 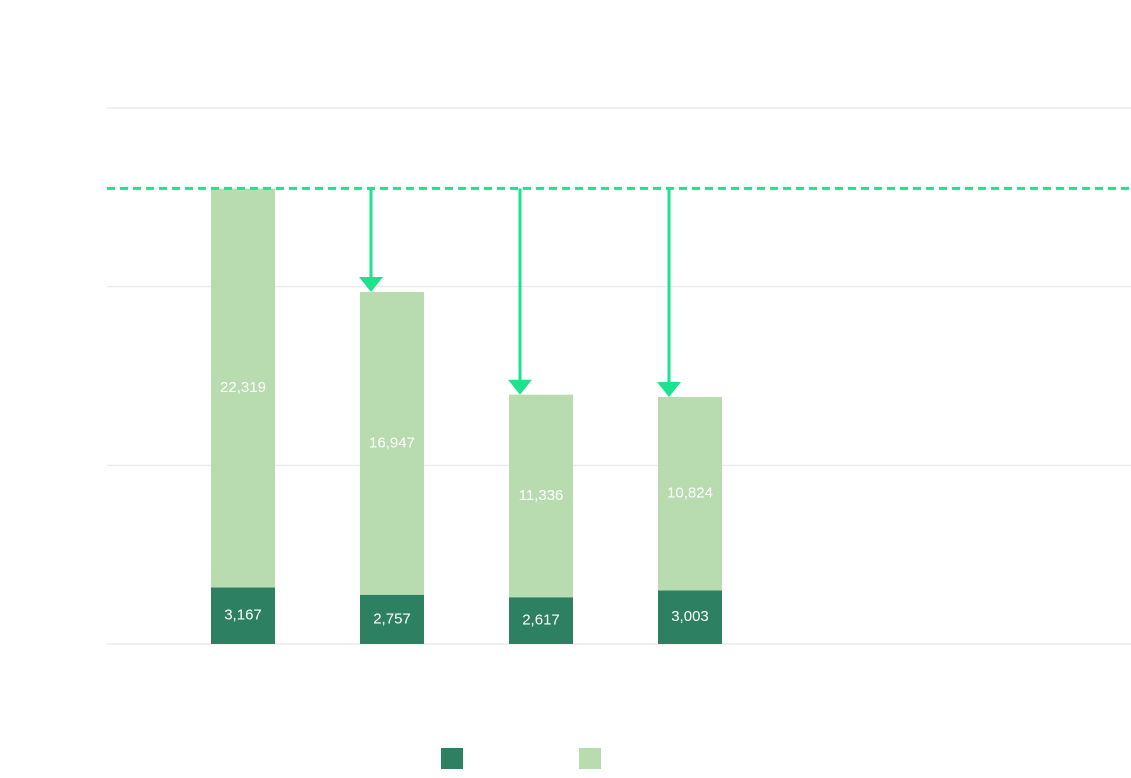 I want to click on data-label: 10,824, so click(x=690, y=493).